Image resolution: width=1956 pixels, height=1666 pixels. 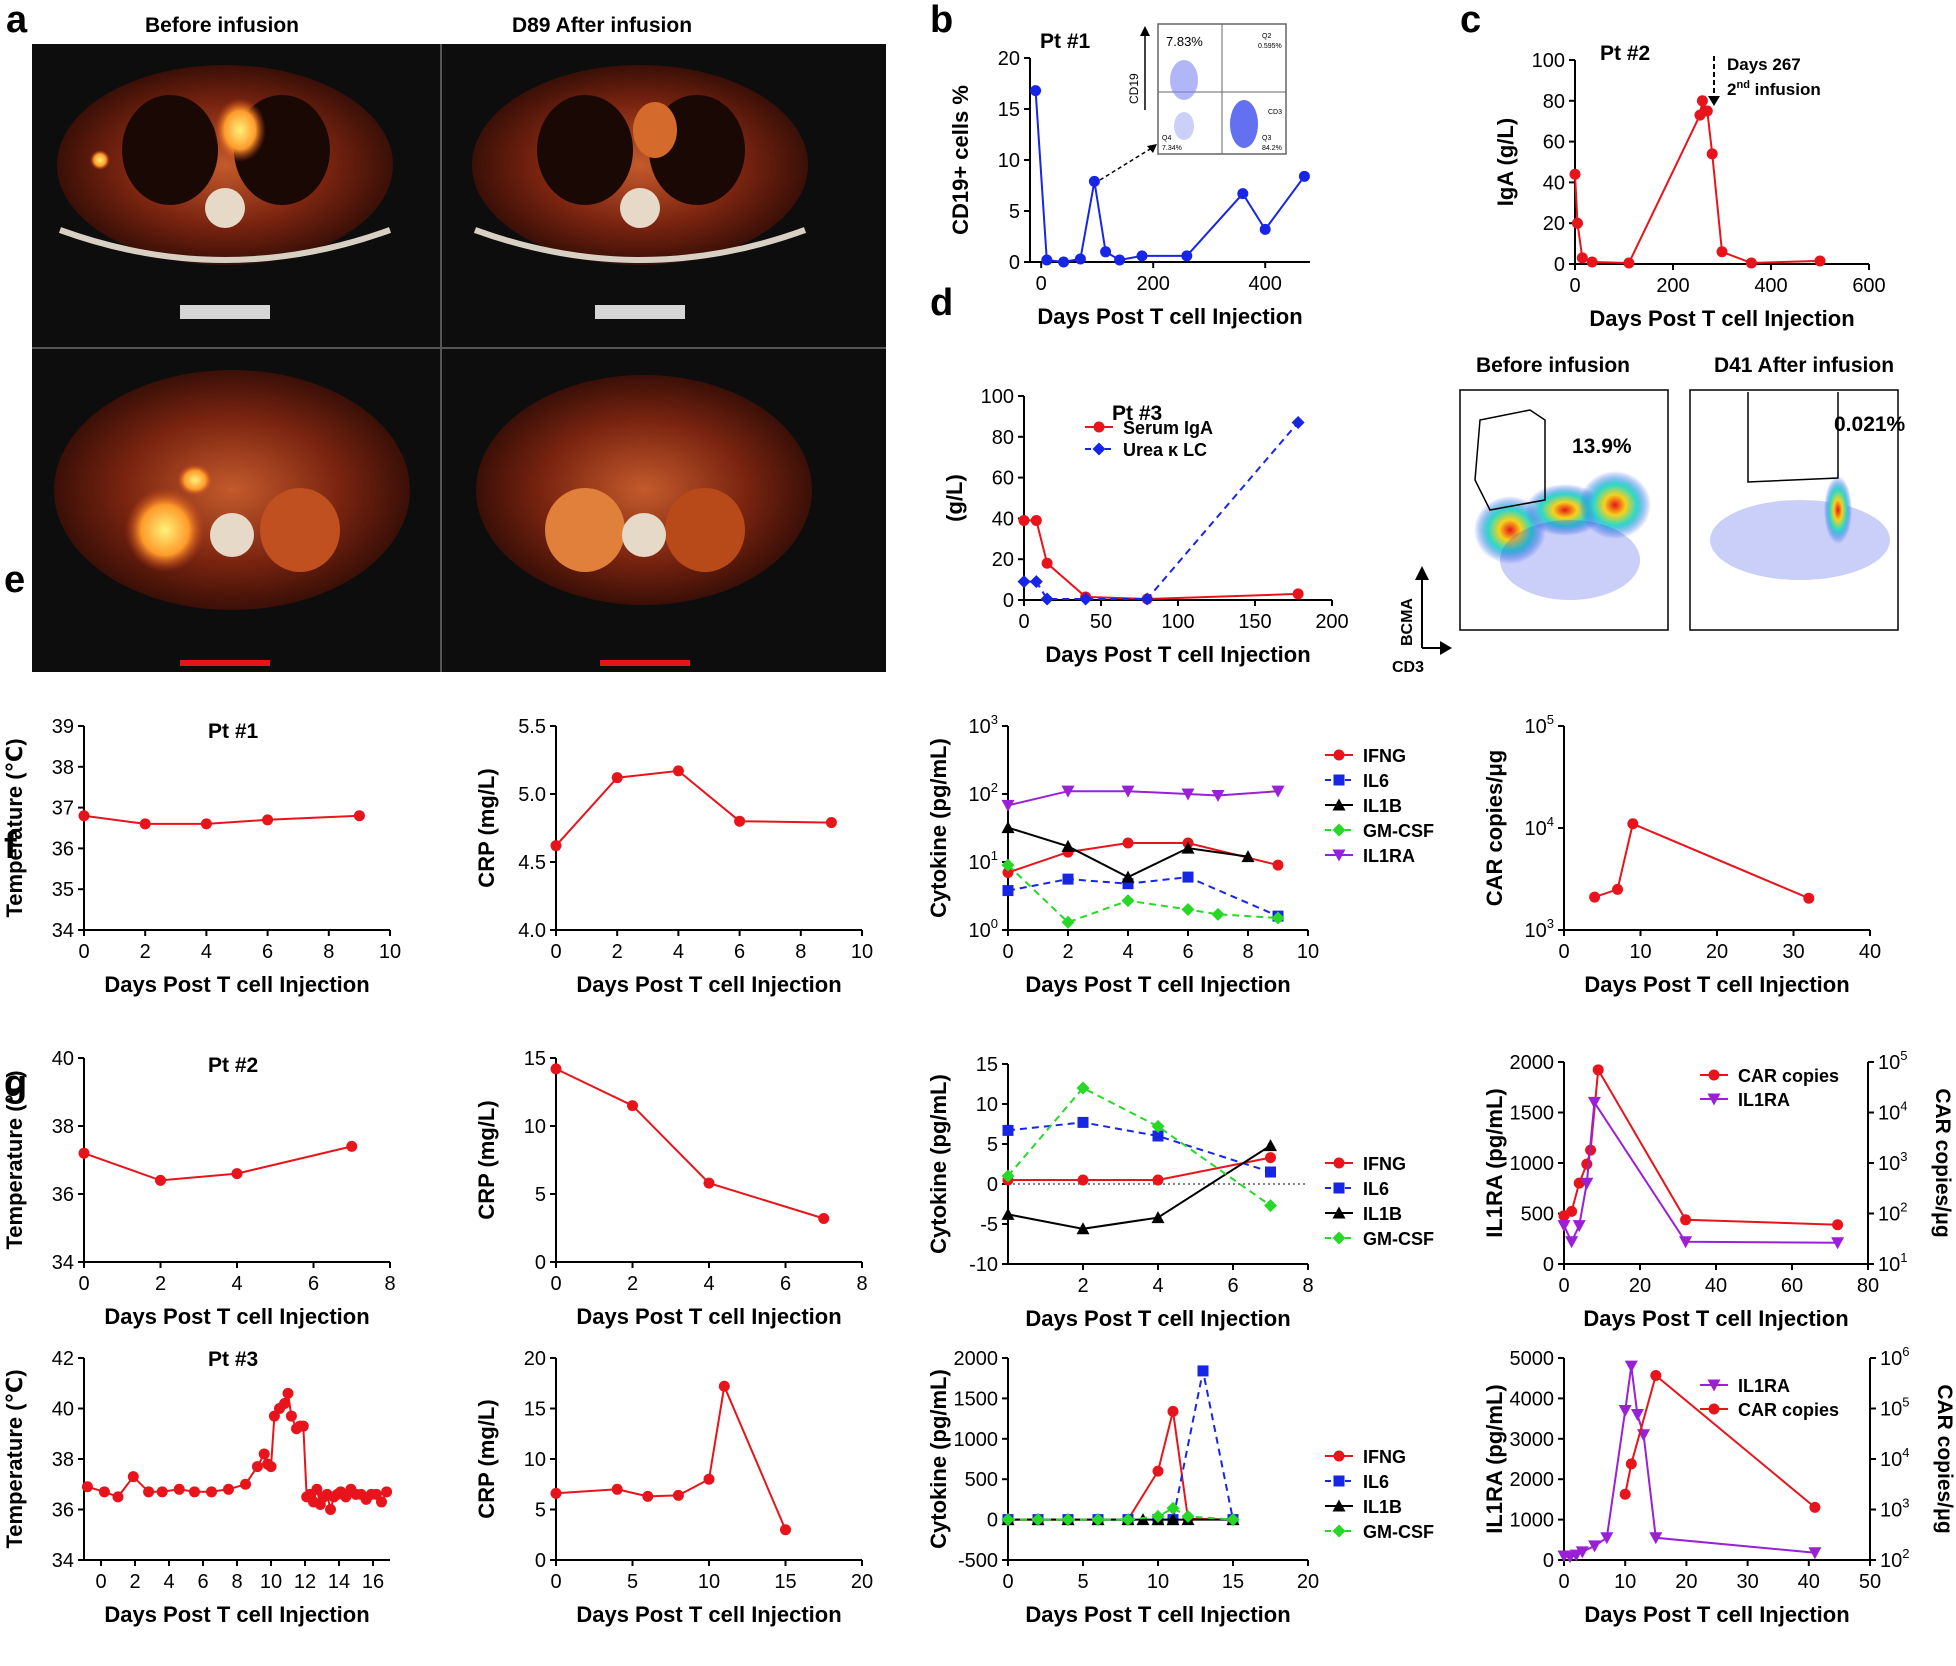 I want to click on y-tick-label: 4.0, so click(x=532, y=931).